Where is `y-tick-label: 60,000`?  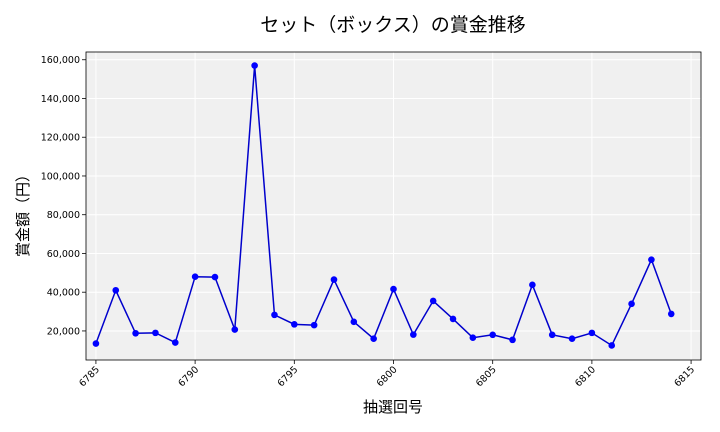 y-tick-label: 60,000 is located at coordinates (63, 254).